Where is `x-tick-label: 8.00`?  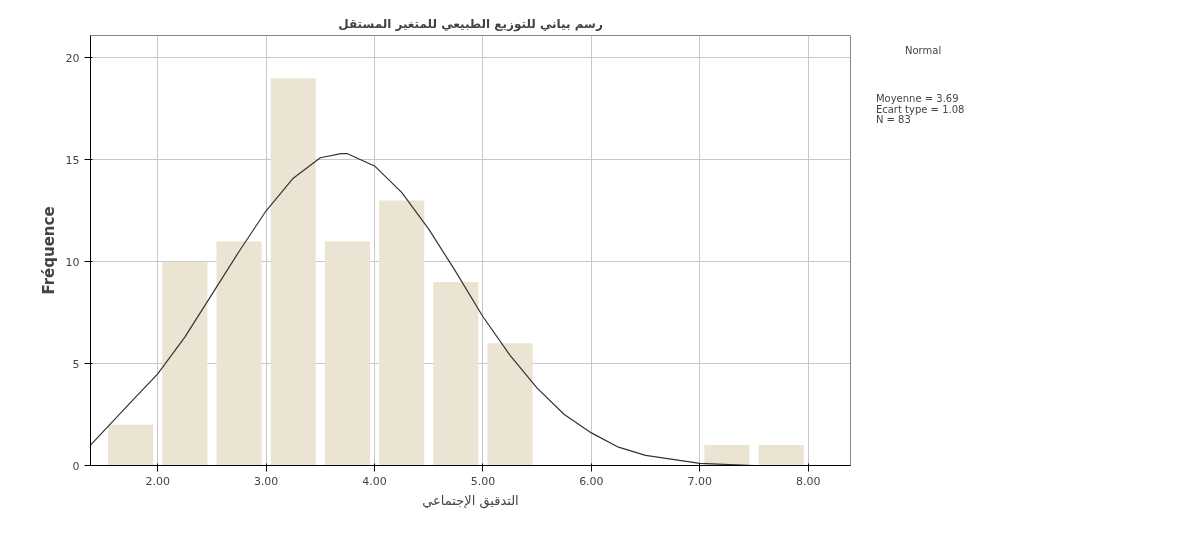
x-tick-label: 8.00 is located at coordinates (808, 481).